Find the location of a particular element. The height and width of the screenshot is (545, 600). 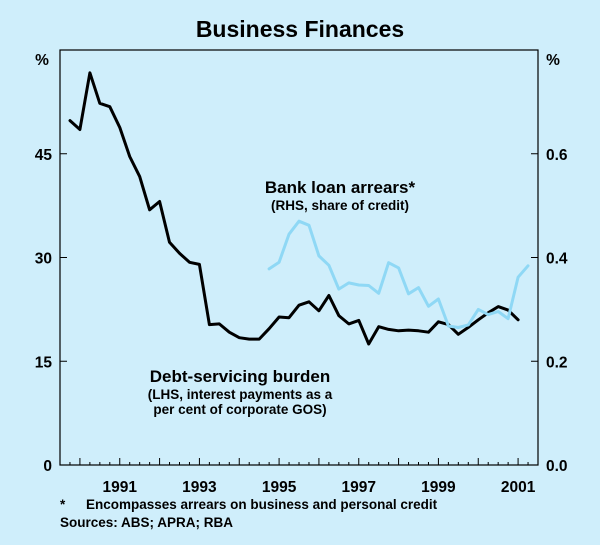

right-axis-unit: % is located at coordinates (553, 60).